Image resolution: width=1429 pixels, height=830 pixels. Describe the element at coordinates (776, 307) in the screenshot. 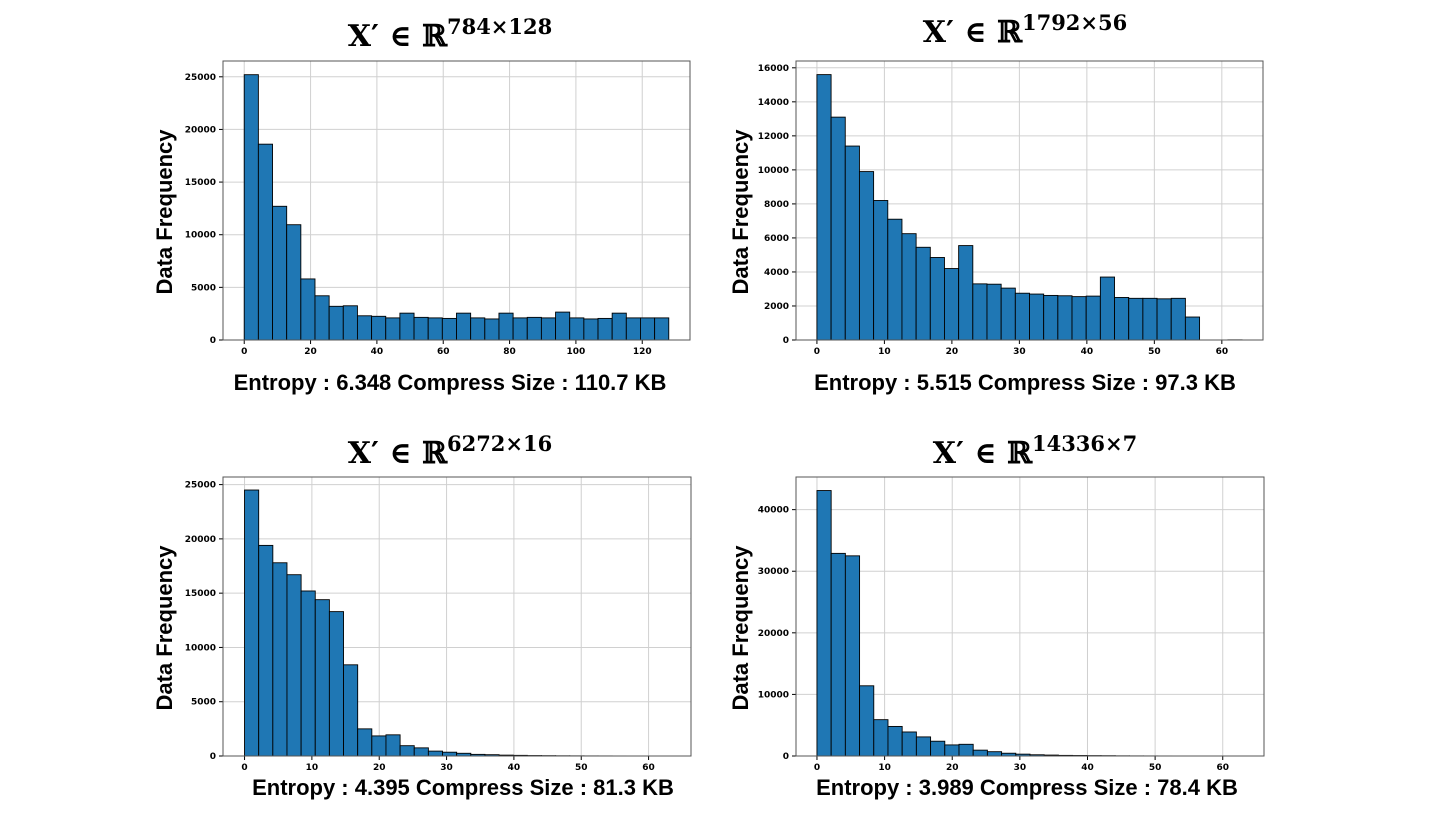

I see `y-tick-label: 2000` at that location.